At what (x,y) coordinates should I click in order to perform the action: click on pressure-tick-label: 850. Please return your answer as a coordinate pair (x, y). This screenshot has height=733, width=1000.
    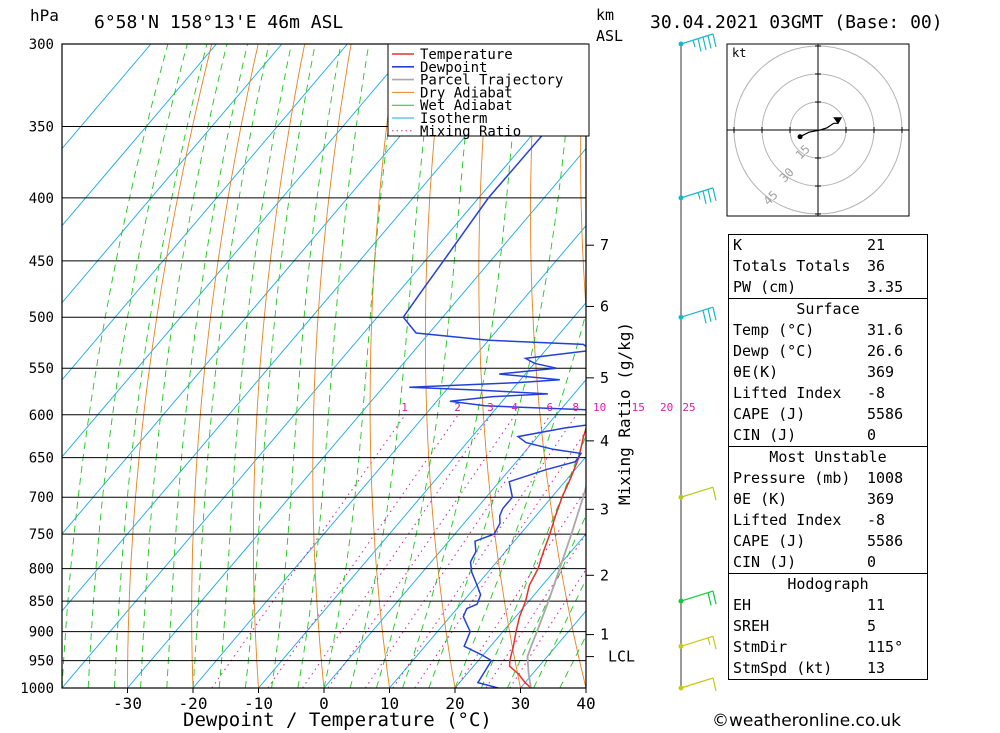
    Looking at the image, I should click on (41, 602).